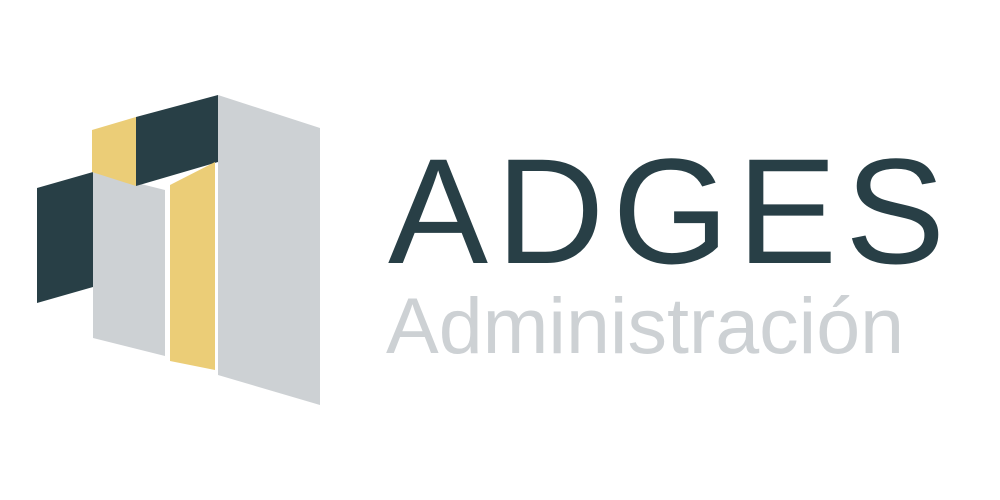 The height and width of the screenshot is (500, 1000). Describe the element at coordinates (114, 151) in the screenshot. I see `gold-upper-tab` at that location.